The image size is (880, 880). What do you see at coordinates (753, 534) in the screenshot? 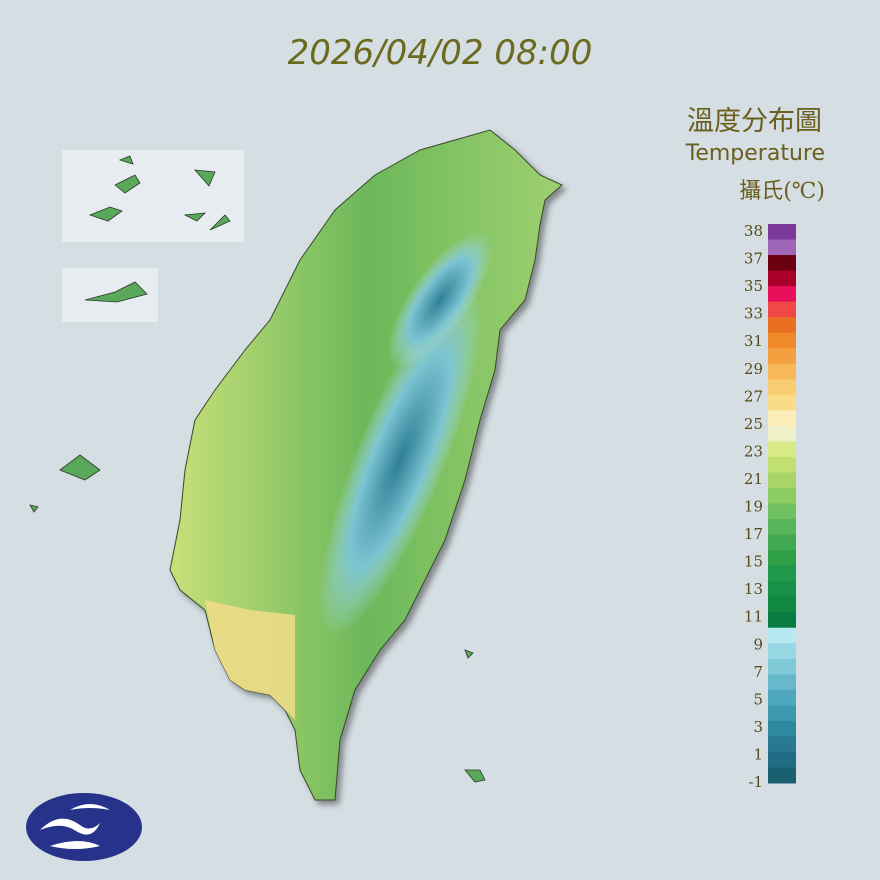
I see `legend-label: 17` at bounding box center [753, 534].